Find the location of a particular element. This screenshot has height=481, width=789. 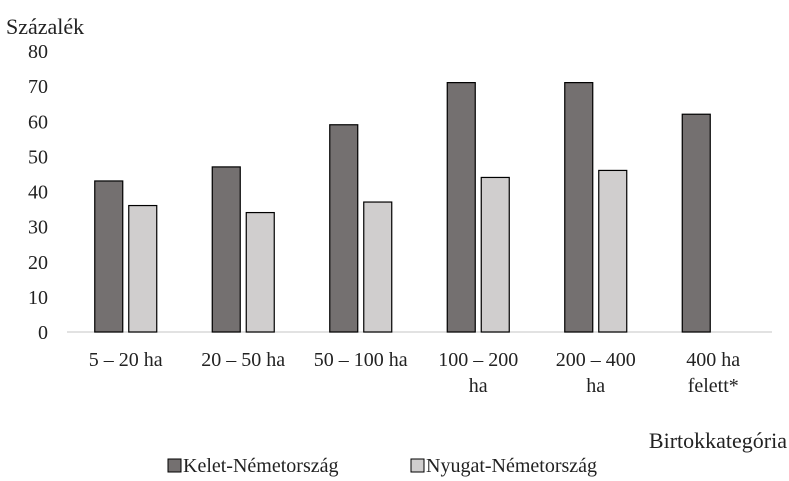

y-tick-label: 50 is located at coordinates (38, 157).